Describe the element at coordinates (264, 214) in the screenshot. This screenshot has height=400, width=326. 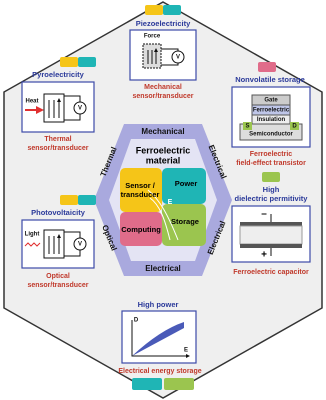
I see `panel-text: –` at that location.